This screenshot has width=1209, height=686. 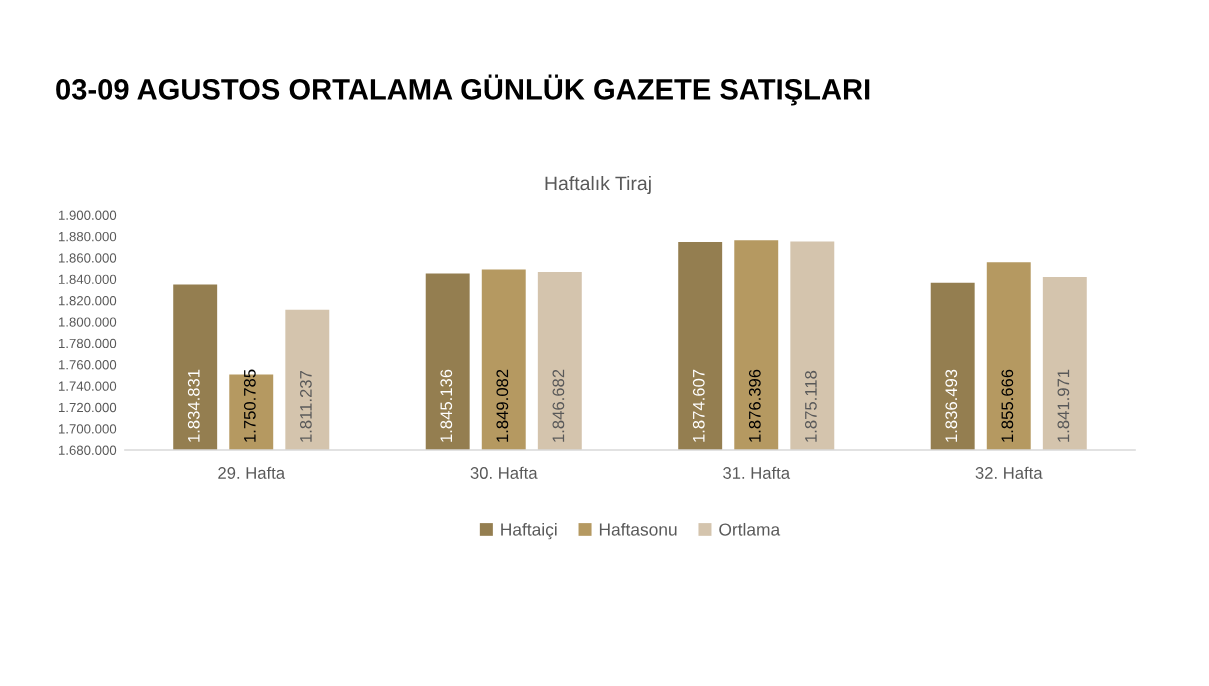 What do you see at coordinates (87, 343) in the screenshot?
I see `y-tick-label: 1.780.000` at bounding box center [87, 343].